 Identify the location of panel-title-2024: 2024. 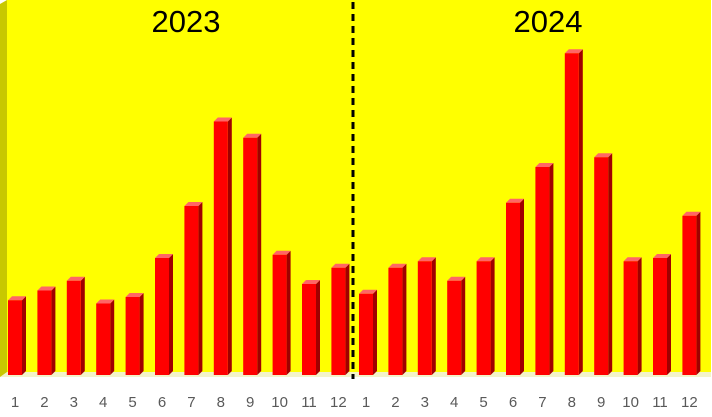
(548, 21).